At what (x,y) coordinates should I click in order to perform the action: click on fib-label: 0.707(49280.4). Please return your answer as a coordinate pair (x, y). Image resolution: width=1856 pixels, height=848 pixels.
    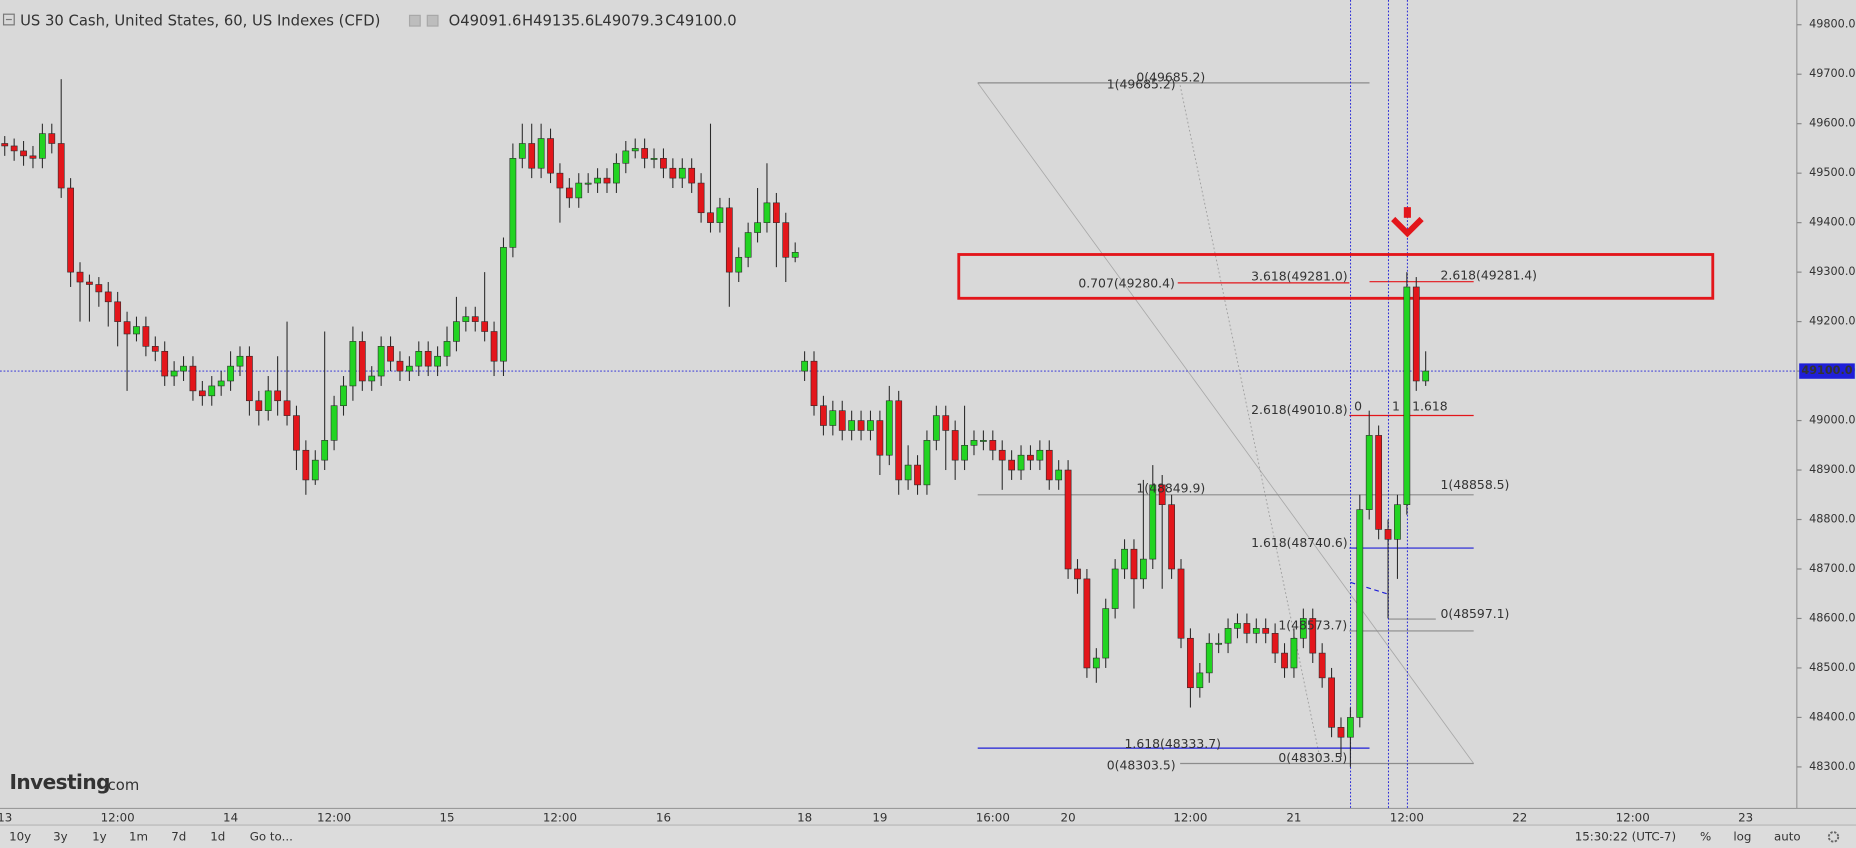
    Looking at the image, I should click on (1126, 283).